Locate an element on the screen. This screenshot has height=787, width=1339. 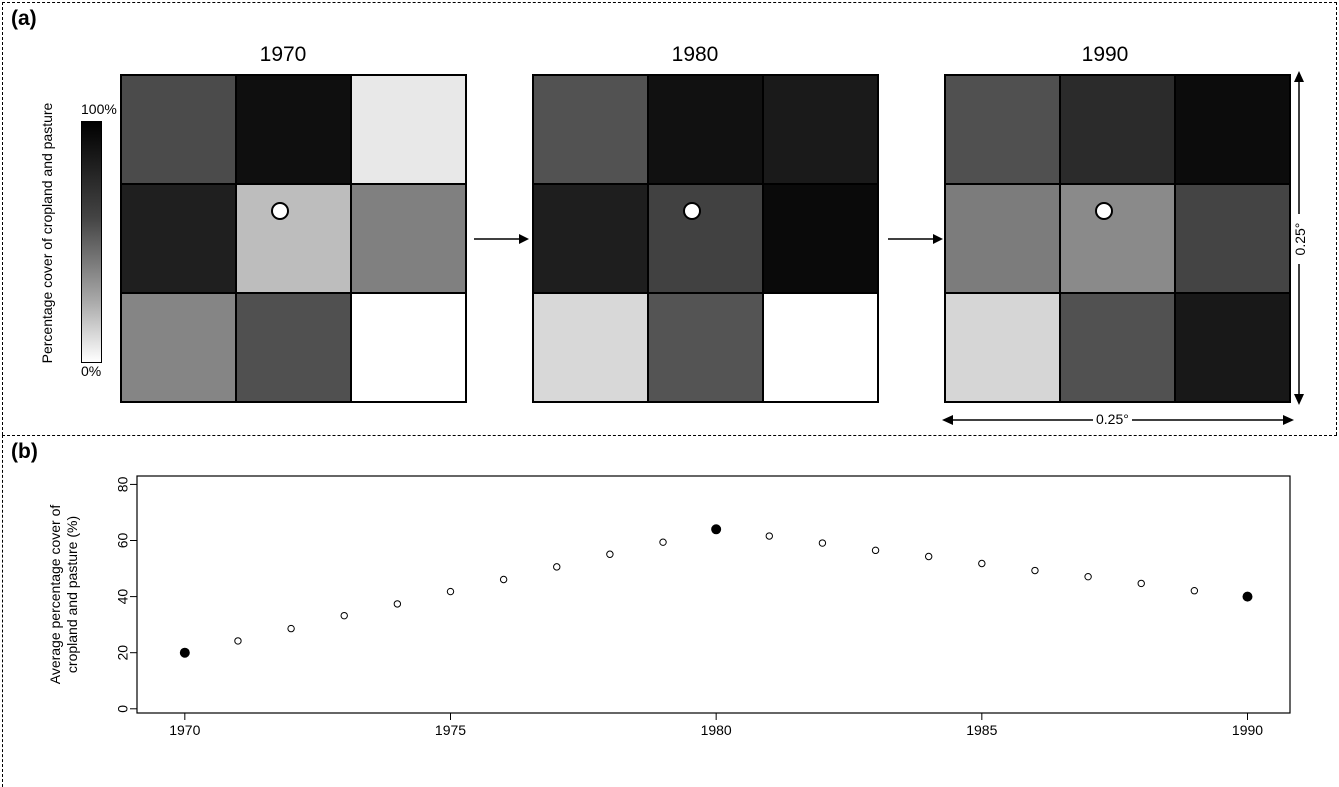
grid-1970 is located at coordinates (293, 238).